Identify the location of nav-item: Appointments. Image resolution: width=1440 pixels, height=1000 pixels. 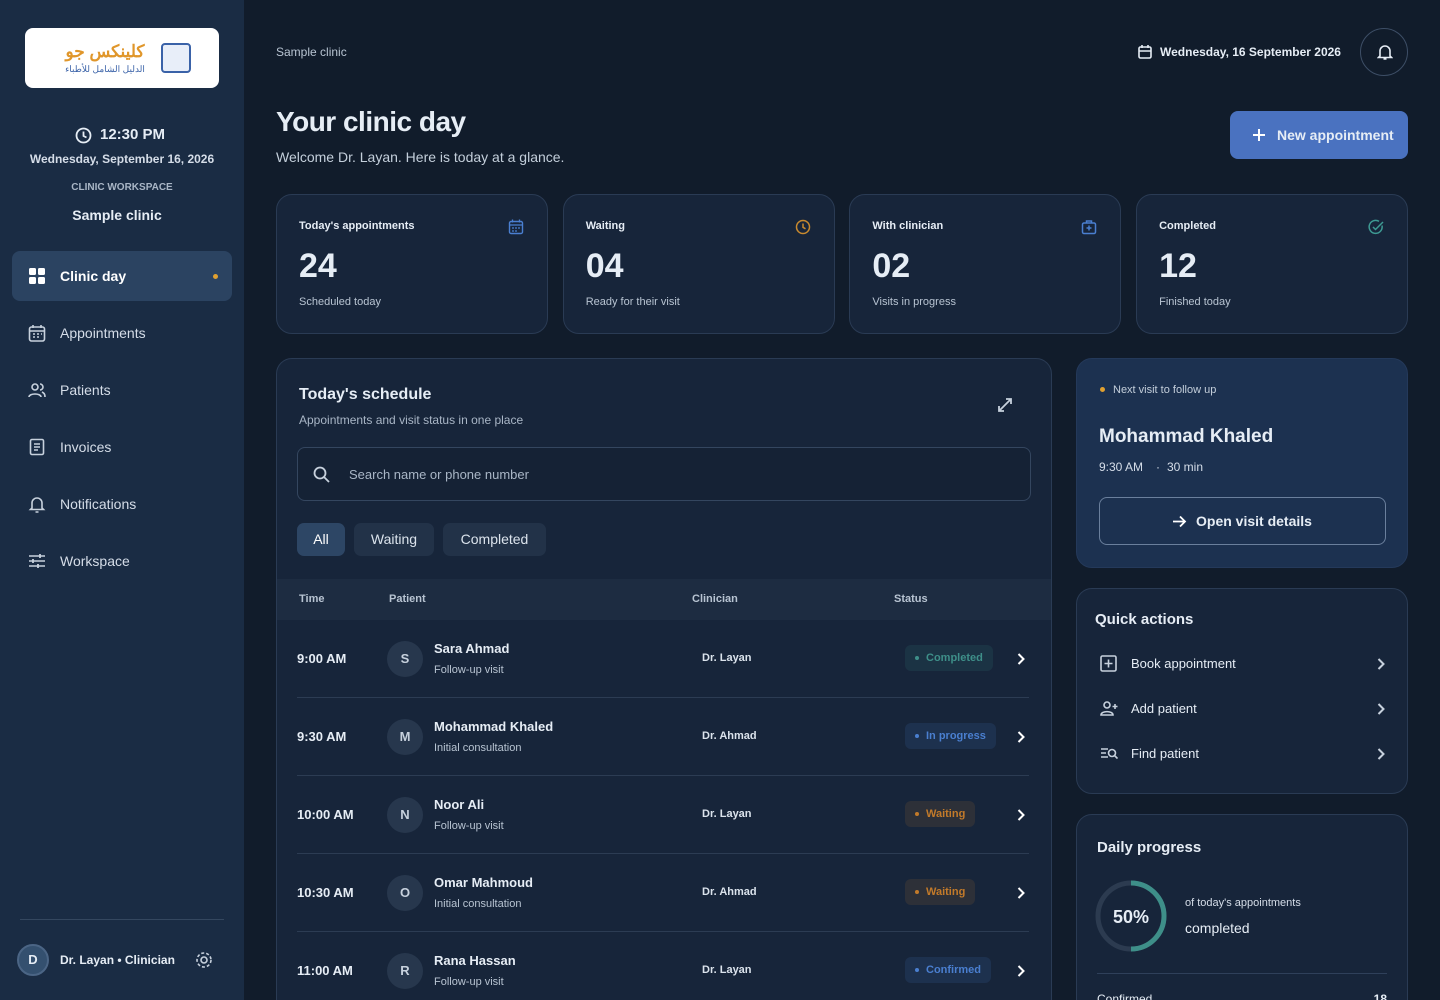
(122, 333).